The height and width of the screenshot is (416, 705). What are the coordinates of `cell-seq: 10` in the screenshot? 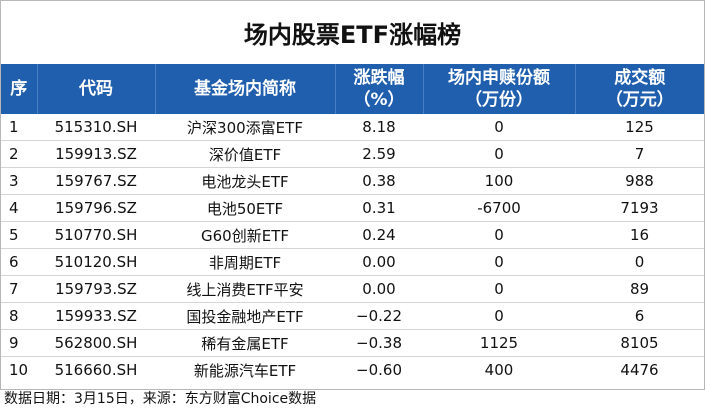 It's located at (19, 370).